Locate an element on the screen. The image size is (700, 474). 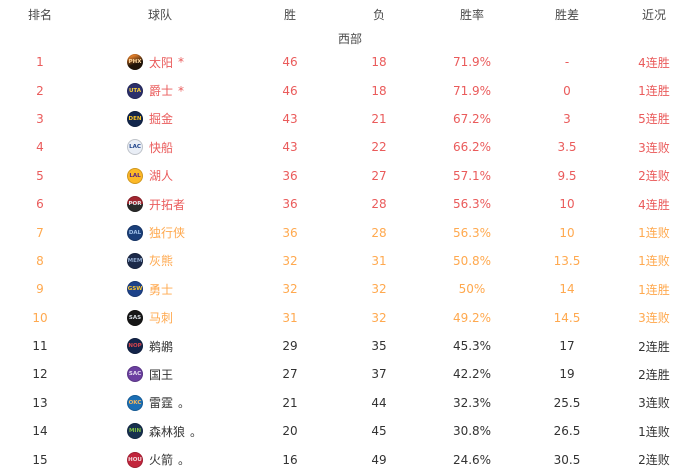
wins-value: 21 is located at coordinates (290, 402).